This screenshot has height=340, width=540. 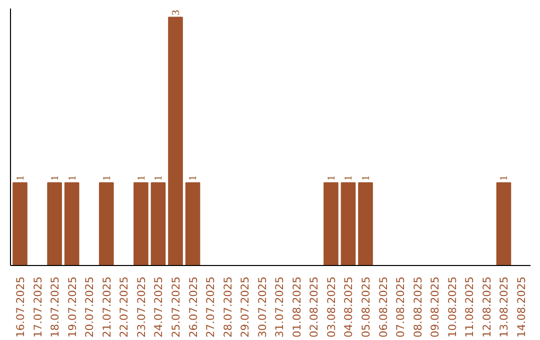 What do you see at coordinates (417, 307) in the screenshot?
I see `x-tick-label: 08.08.2025` at bounding box center [417, 307].